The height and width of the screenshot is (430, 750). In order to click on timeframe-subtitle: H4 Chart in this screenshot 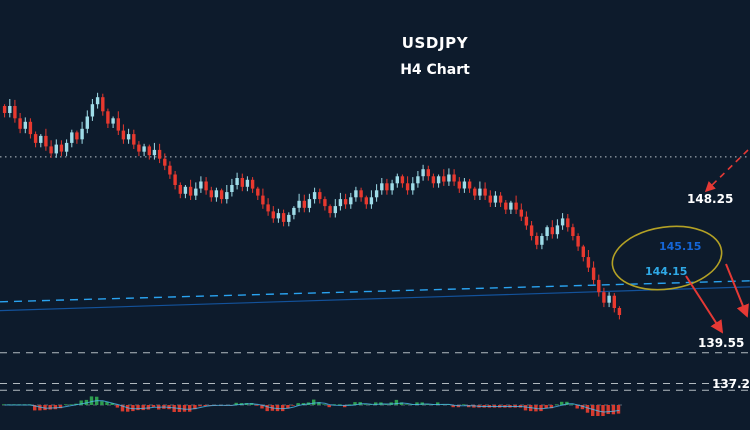, I will do `click(435, 70)`.